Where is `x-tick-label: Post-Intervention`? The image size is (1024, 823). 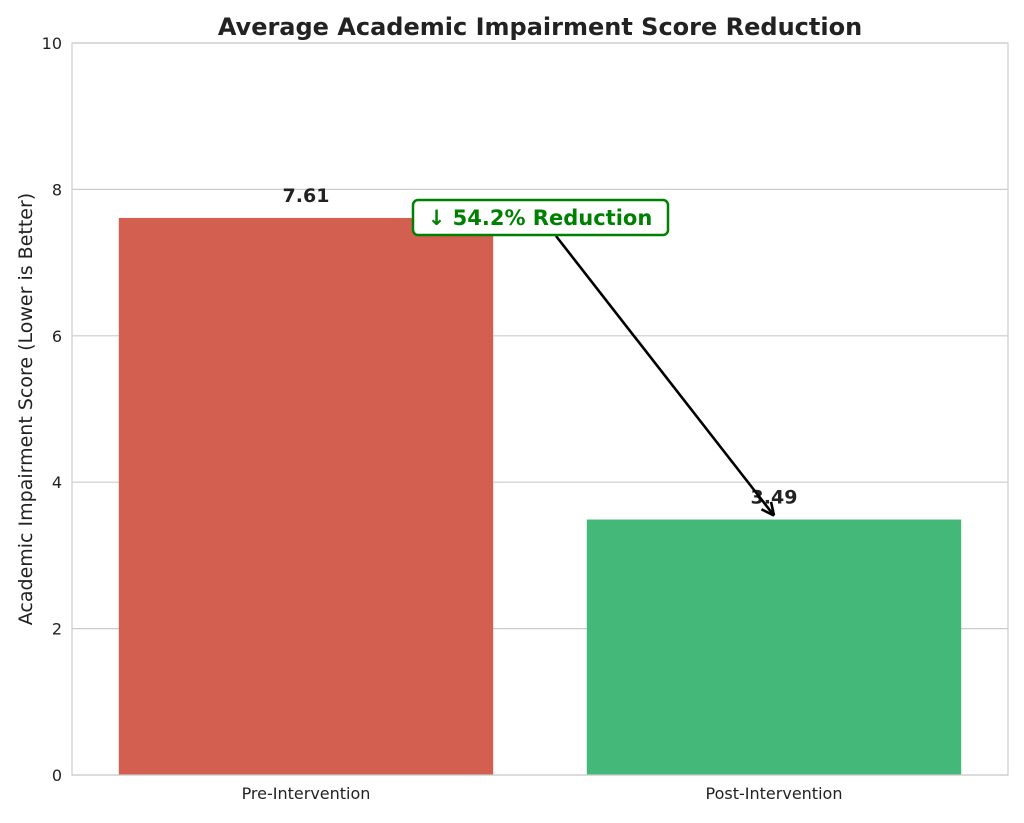
x-tick-label: Post-Intervention is located at coordinates (774, 793).